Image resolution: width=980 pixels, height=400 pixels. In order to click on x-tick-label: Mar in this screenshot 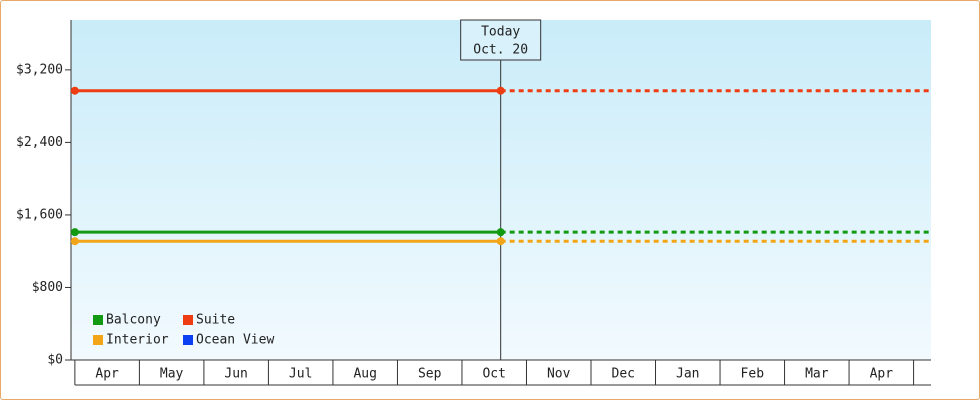, I will do `click(817, 374)`.